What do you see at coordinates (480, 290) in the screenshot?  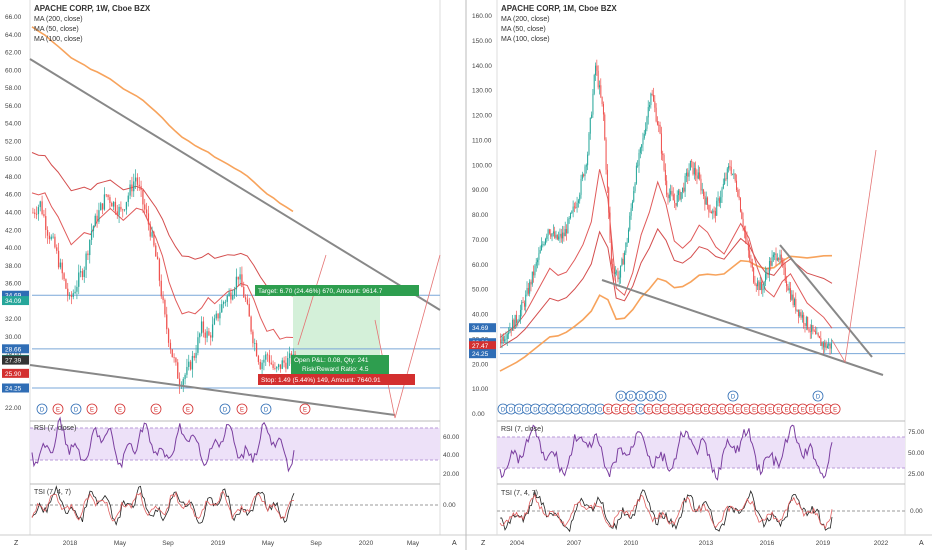 I see `price-tick-label: 50.00` at bounding box center [480, 290].